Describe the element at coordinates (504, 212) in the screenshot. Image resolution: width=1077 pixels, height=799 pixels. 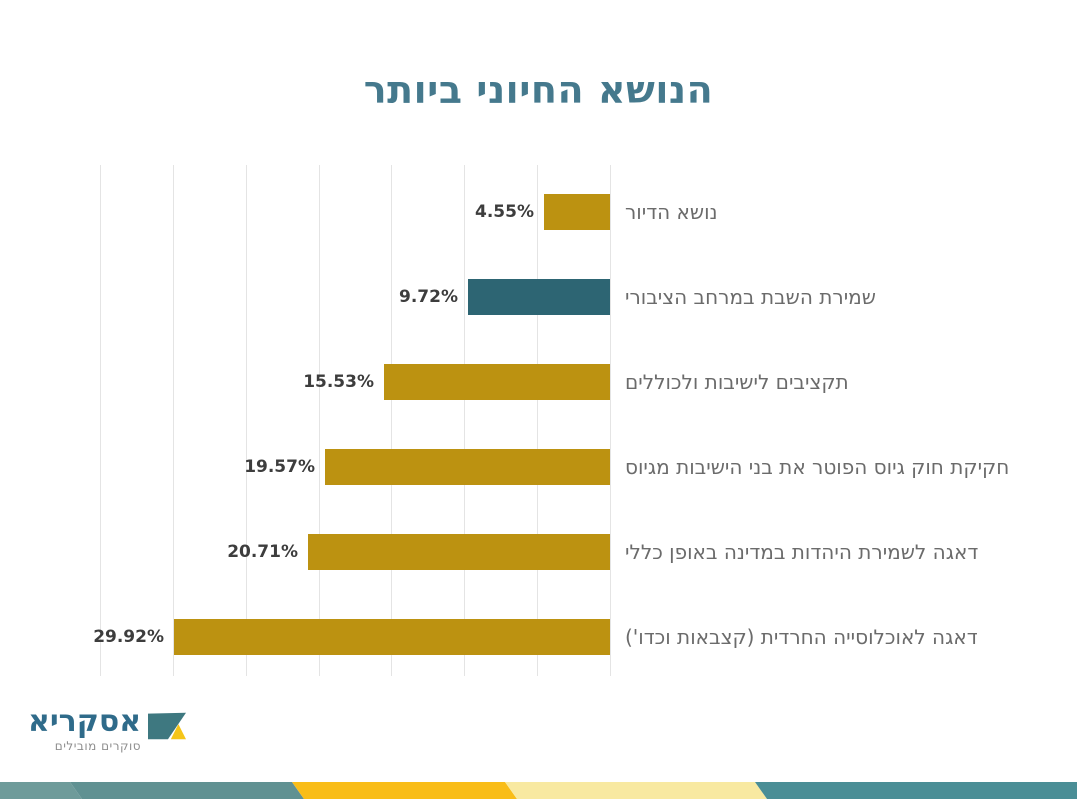
I see `value-label-0: 4.55%` at that location.